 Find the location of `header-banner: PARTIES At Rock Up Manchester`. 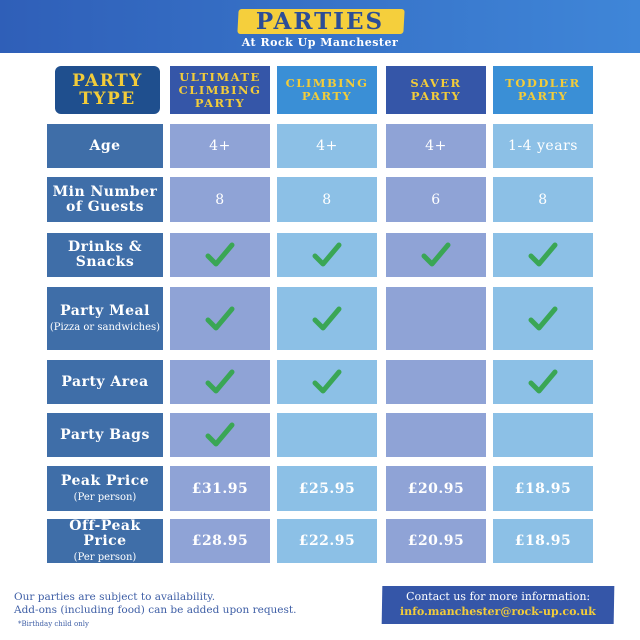

header-banner: PARTIES At Rock Up Manchester is located at coordinates (320, 26).